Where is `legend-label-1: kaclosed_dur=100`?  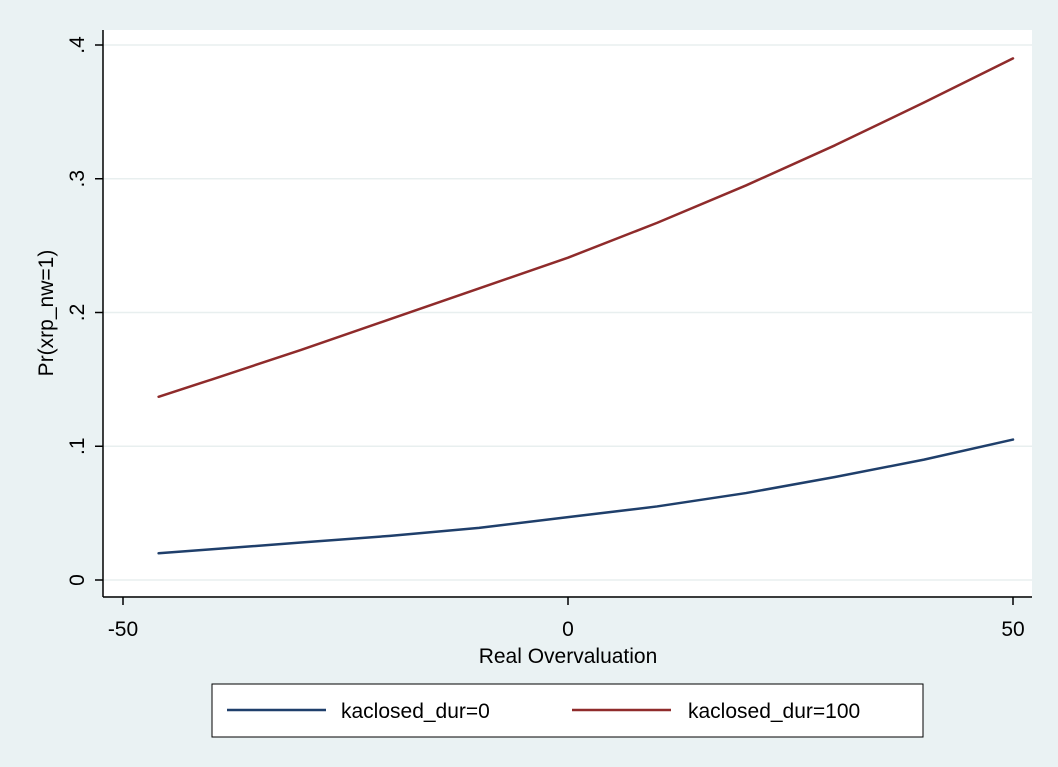 legend-label-1: kaclosed_dur=100 is located at coordinates (774, 711).